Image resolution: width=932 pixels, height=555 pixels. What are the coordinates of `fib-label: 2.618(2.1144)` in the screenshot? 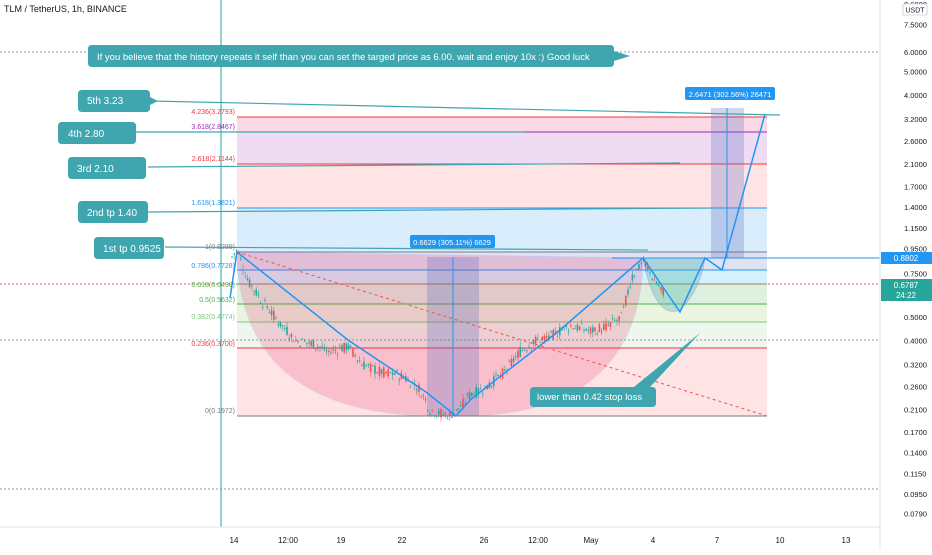 It's located at (213, 159).